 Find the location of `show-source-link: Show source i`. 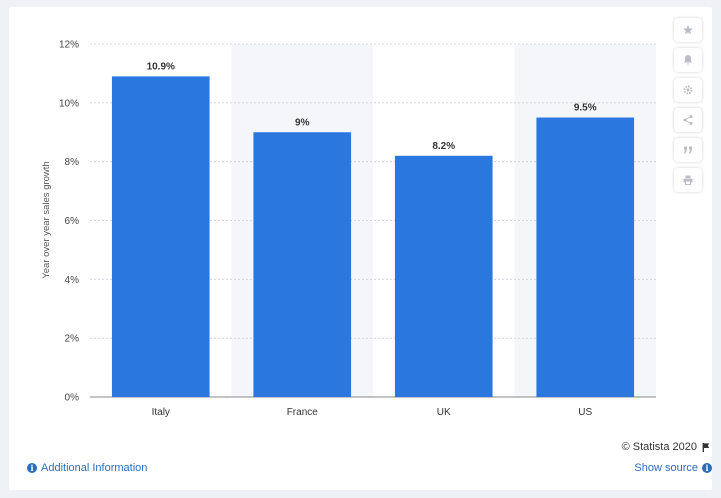

show-source-link: Show source i is located at coordinates (673, 468).